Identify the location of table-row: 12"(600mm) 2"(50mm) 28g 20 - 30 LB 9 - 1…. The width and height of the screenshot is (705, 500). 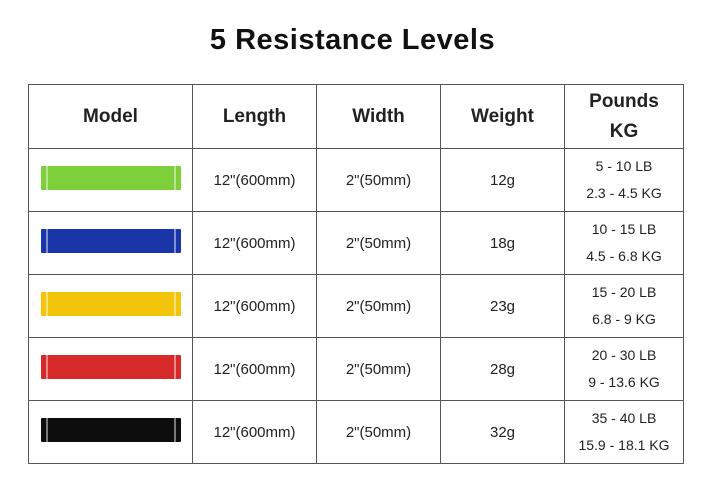
(356, 369).